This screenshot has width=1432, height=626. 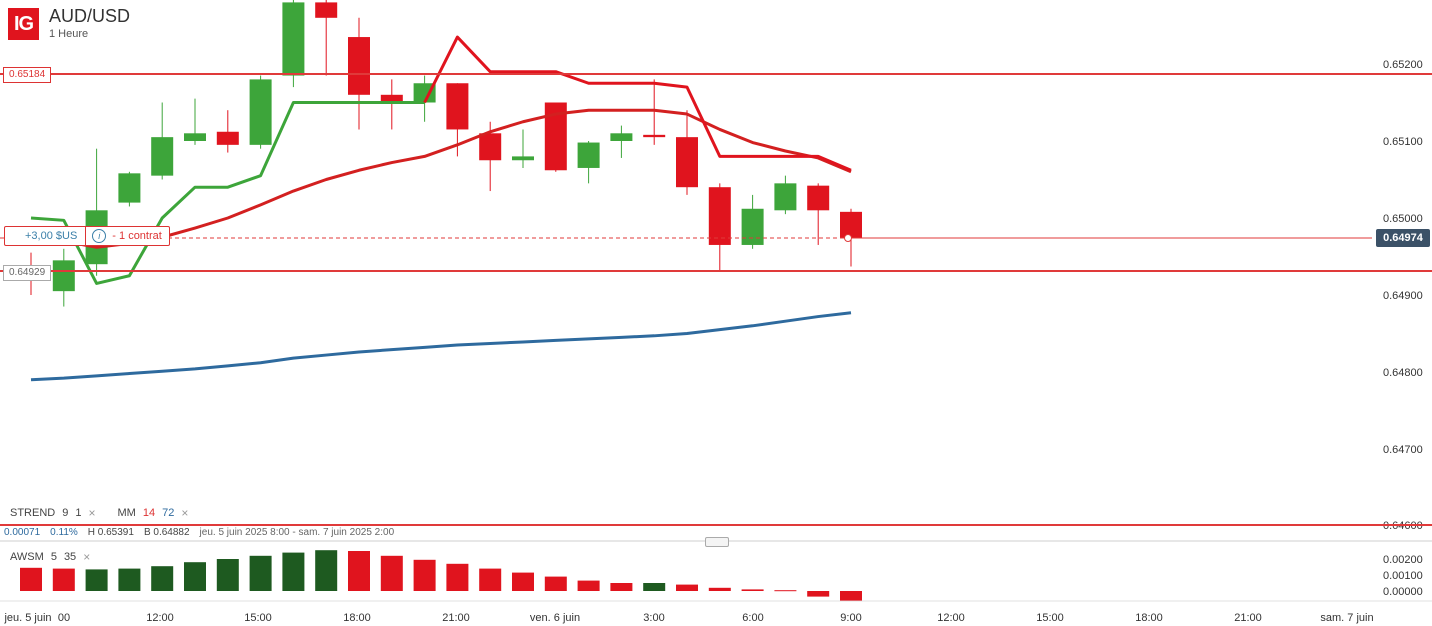 I want to click on mm-remove-icon: ×, so click(x=185, y=513).